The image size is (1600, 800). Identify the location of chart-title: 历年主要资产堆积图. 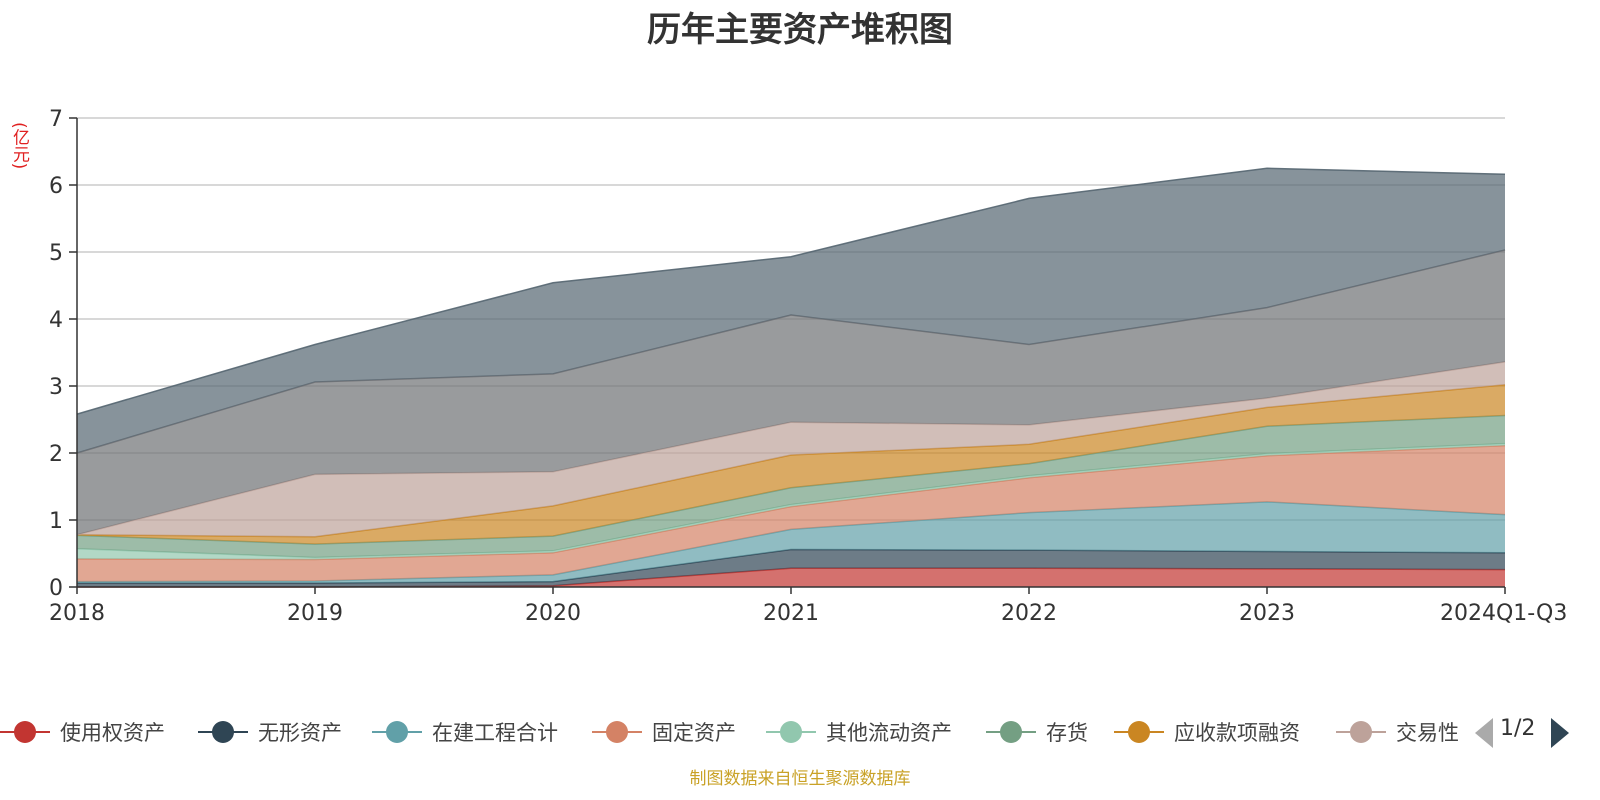
(800, 30).